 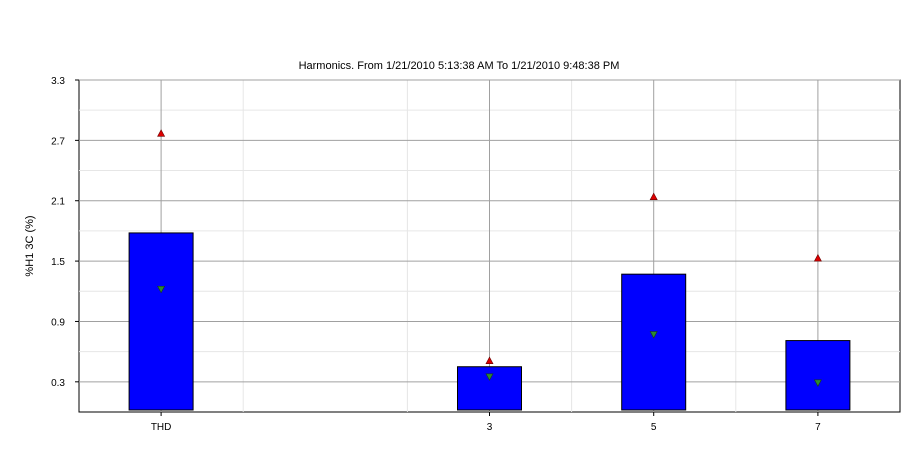 I want to click on mean-marker-THD, so click(x=161, y=289).